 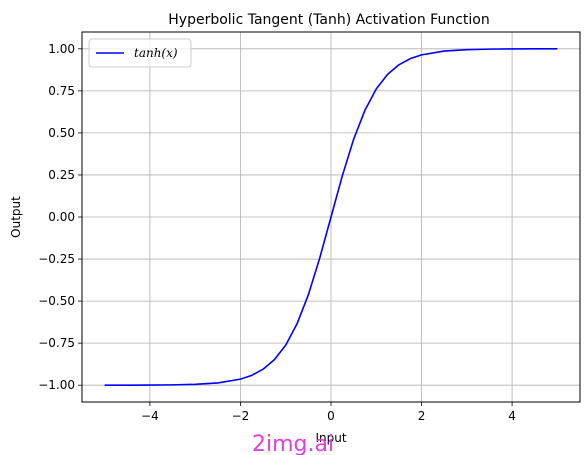 I want to click on y-tick-label: 0.75, so click(x=61, y=91).